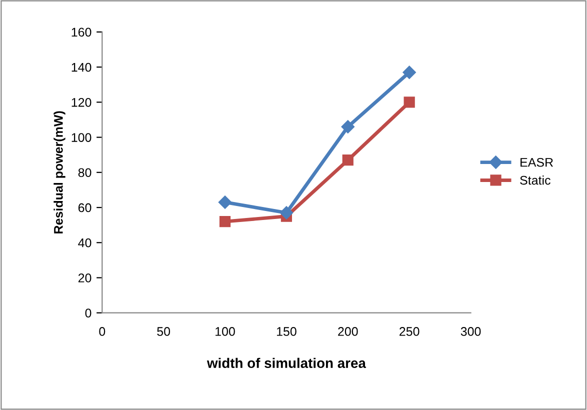  What do you see at coordinates (163, 331) in the screenshot?
I see `x-tick-label: 50` at bounding box center [163, 331].